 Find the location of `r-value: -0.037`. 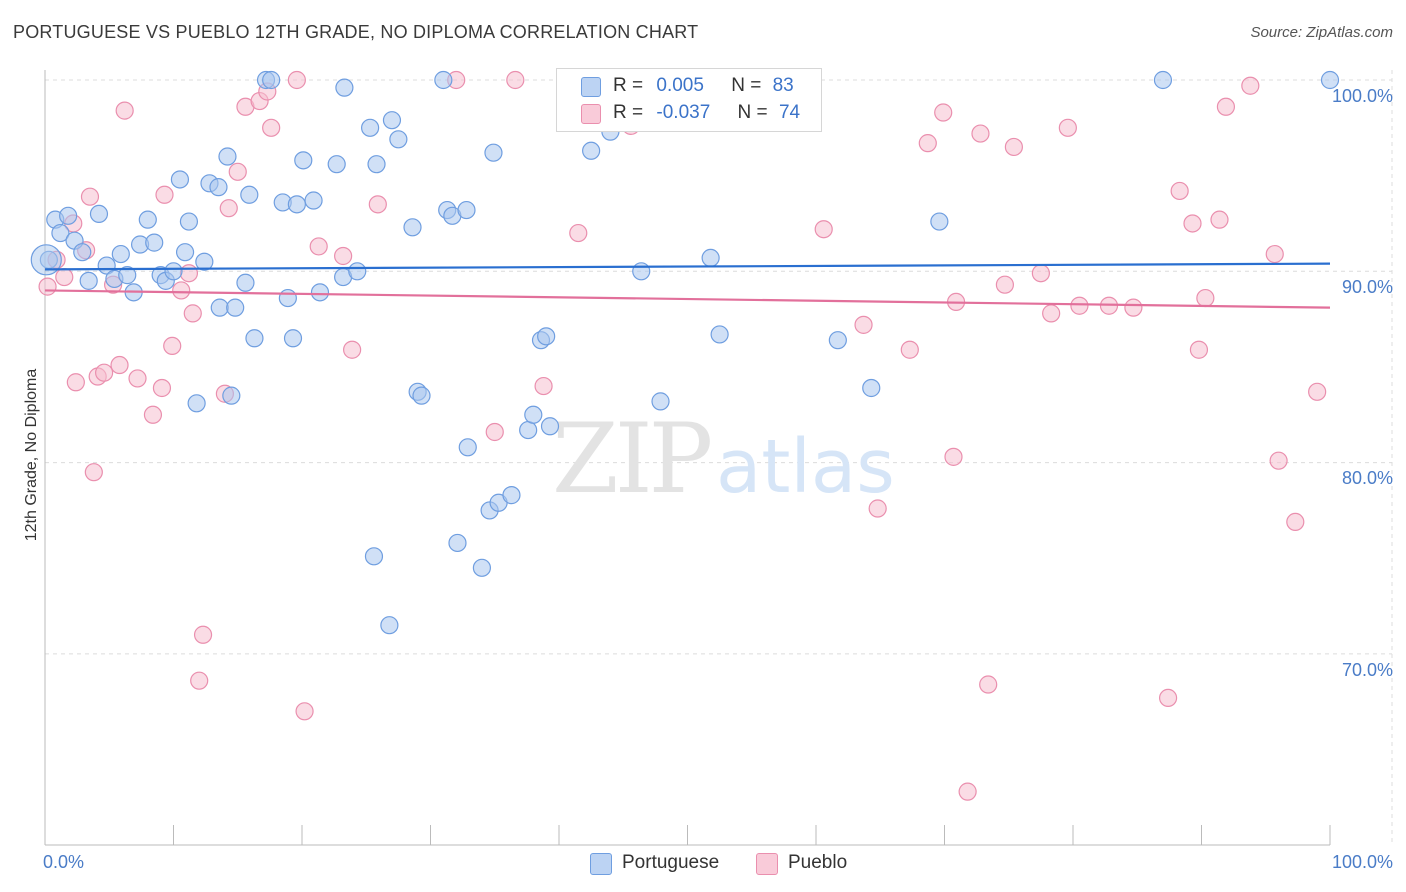

r-value: -0.037 is located at coordinates (683, 112).